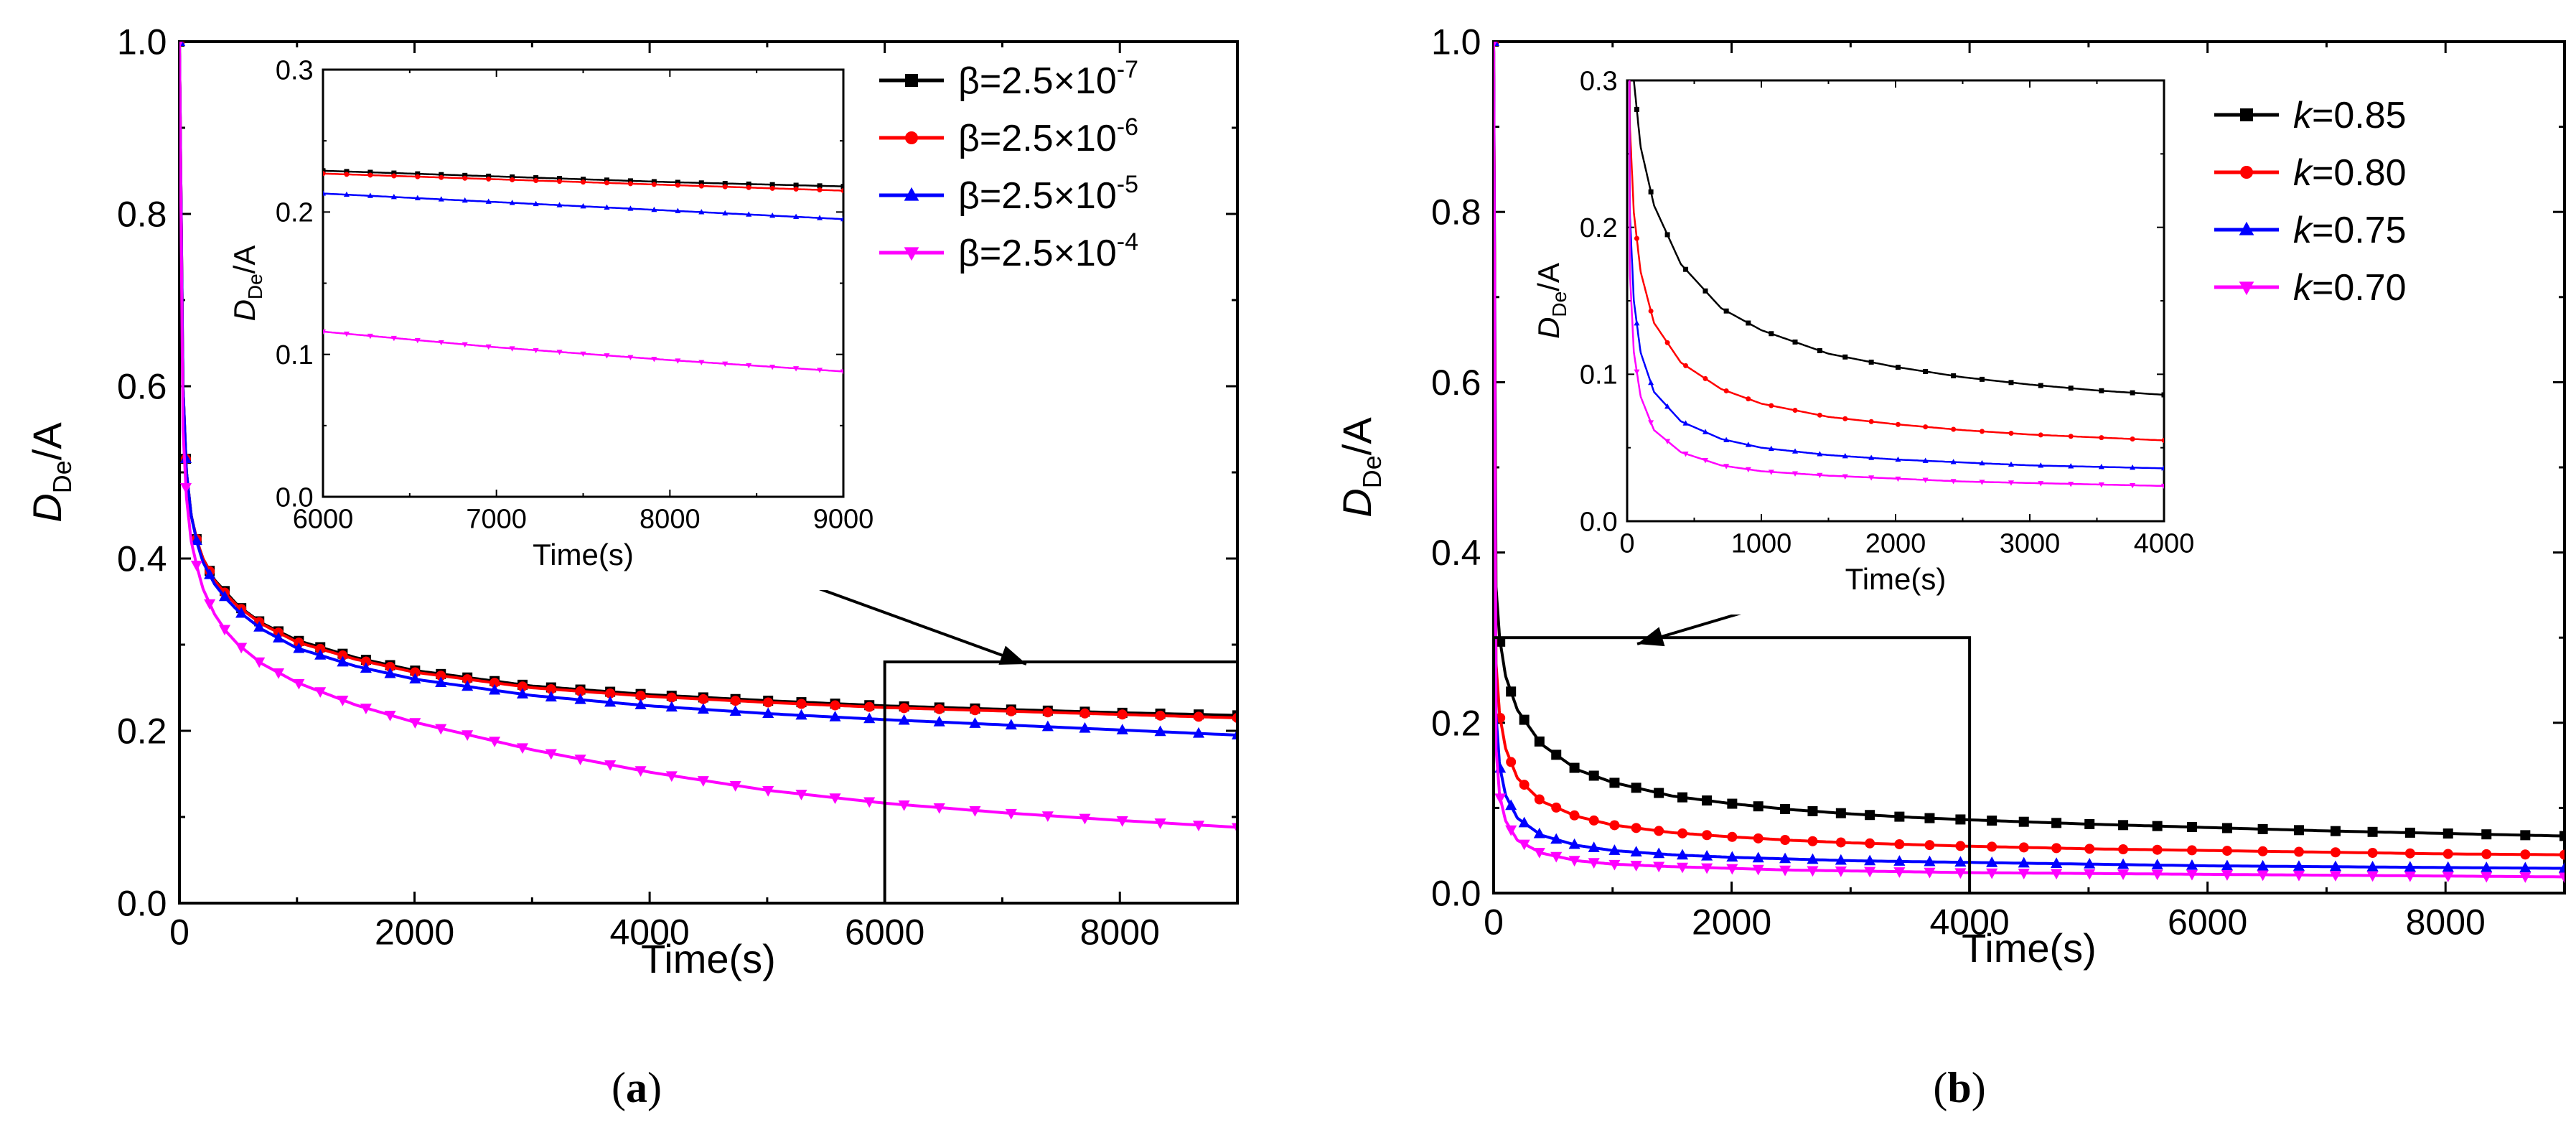  I want to click on legend-entry: β=2.5×10-7, so click(1009, 79).